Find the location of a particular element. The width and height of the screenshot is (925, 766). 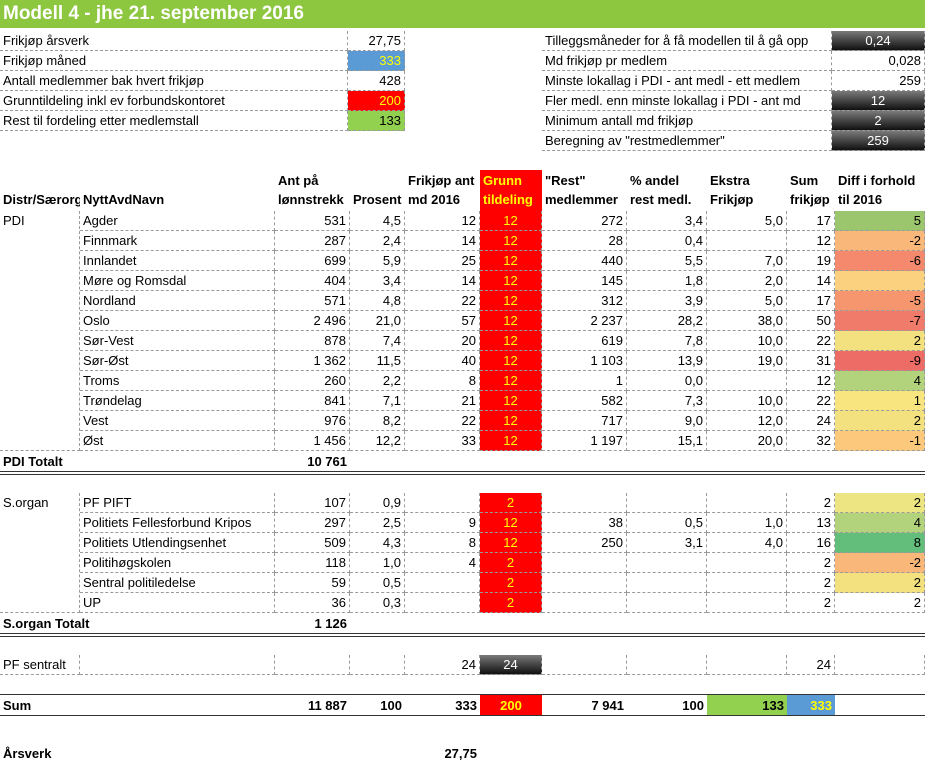

table-cell: 7 941 is located at coordinates (607, 705).